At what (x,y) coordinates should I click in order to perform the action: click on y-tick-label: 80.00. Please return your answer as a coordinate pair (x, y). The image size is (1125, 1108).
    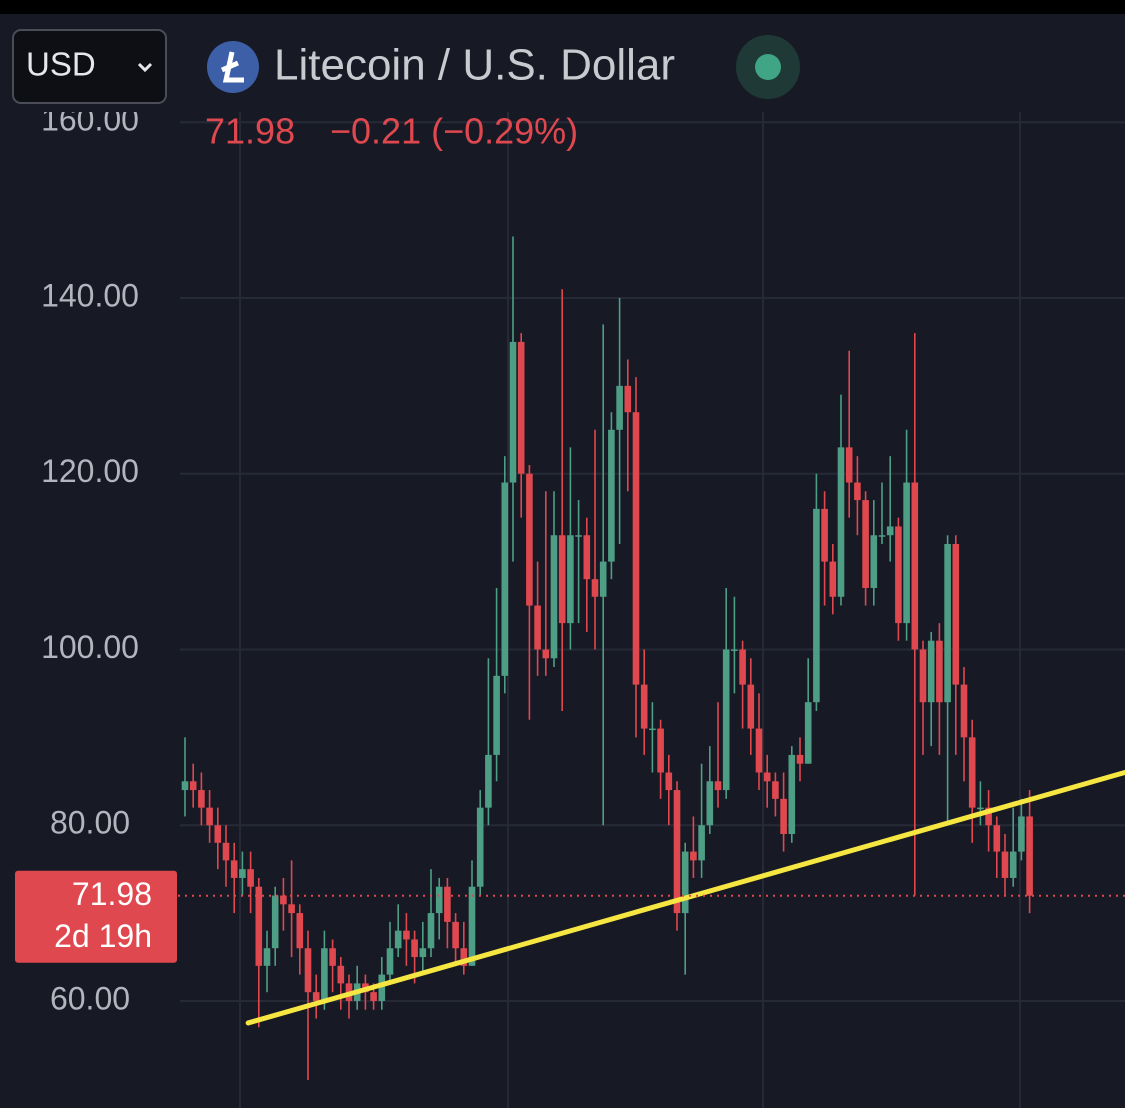
    Looking at the image, I should click on (90, 823).